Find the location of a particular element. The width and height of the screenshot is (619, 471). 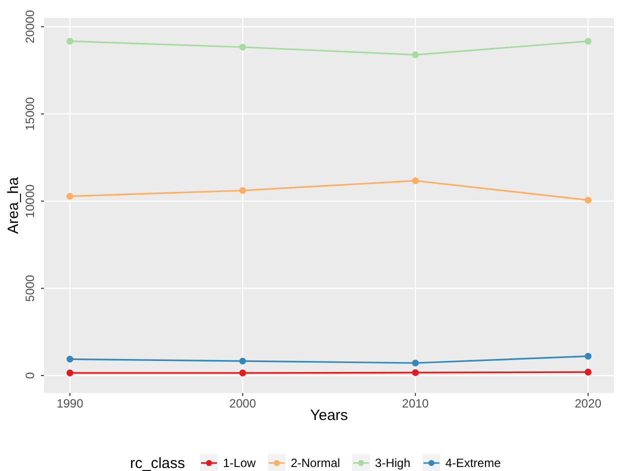

y-tick-label: 20000 is located at coordinates (30, 27).